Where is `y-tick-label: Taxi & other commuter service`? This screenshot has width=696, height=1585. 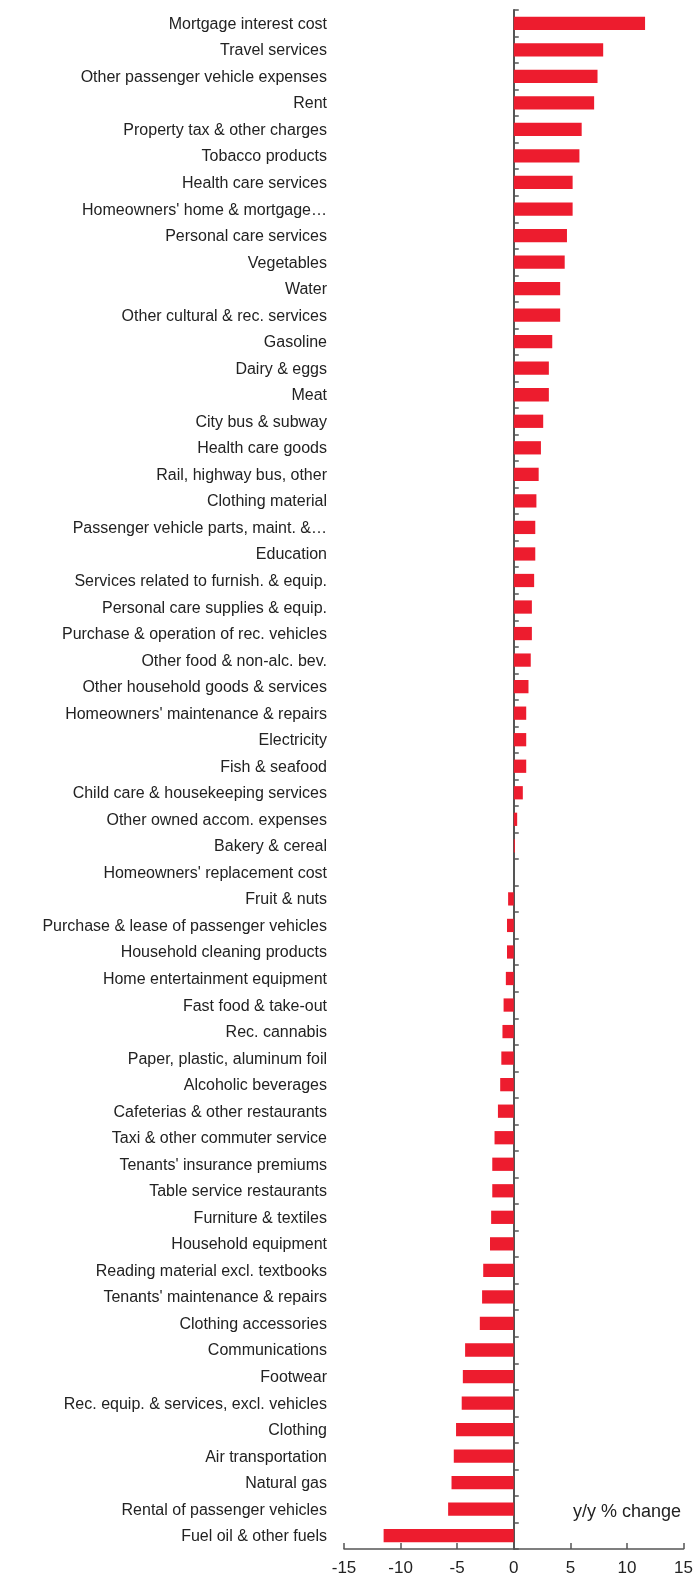 y-tick-label: Taxi & other commuter service is located at coordinates (219, 1138).